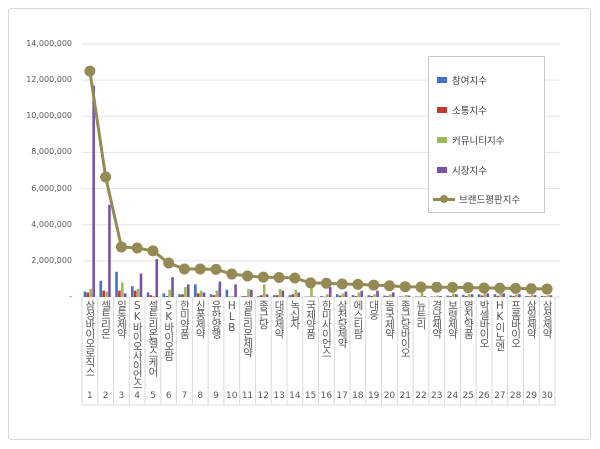  What do you see at coordinates (469, 171) in the screenshot?
I see `legend-label: 시장지수` at bounding box center [469, 171].